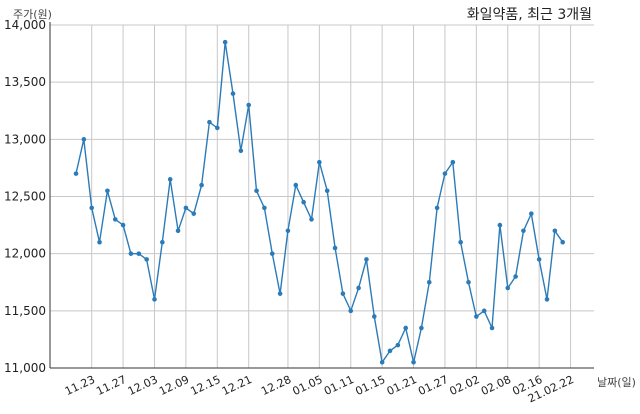 Image resolution: width=640 pixels, height=414 pixels. What do you see at coordinates (339, 385) in the screenshot?
I see `x-tick-label: 01.11` at bounding box center [339, 385].